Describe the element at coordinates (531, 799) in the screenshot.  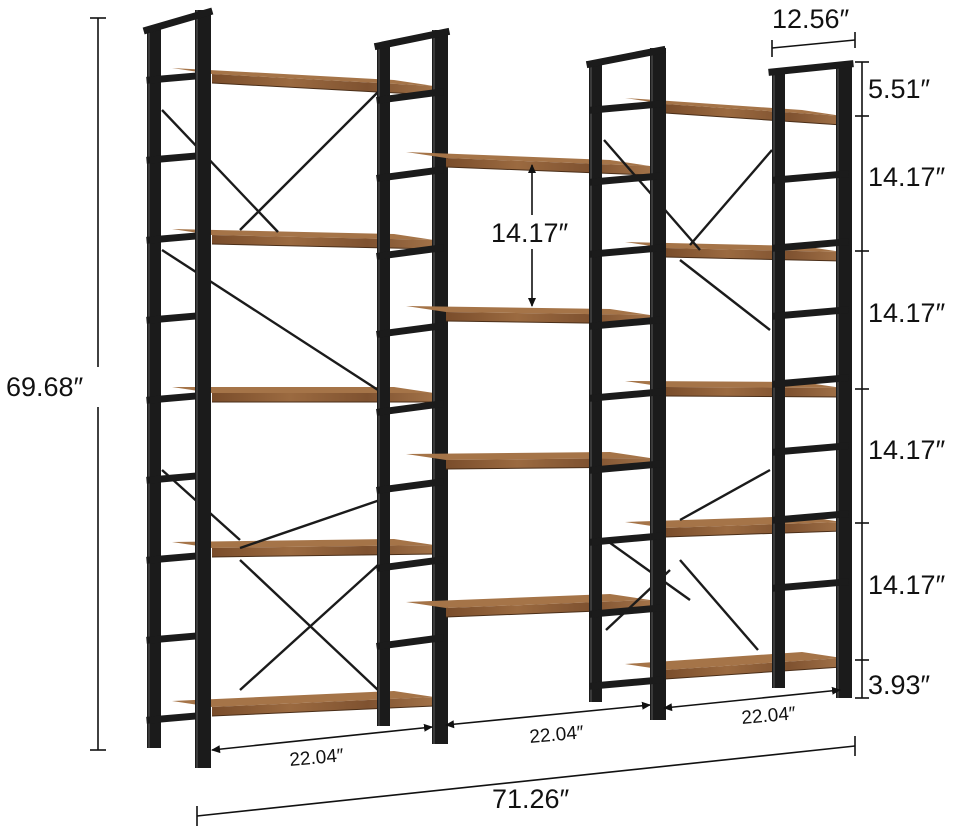
I see `total-width-label: 71.26″` at that location.